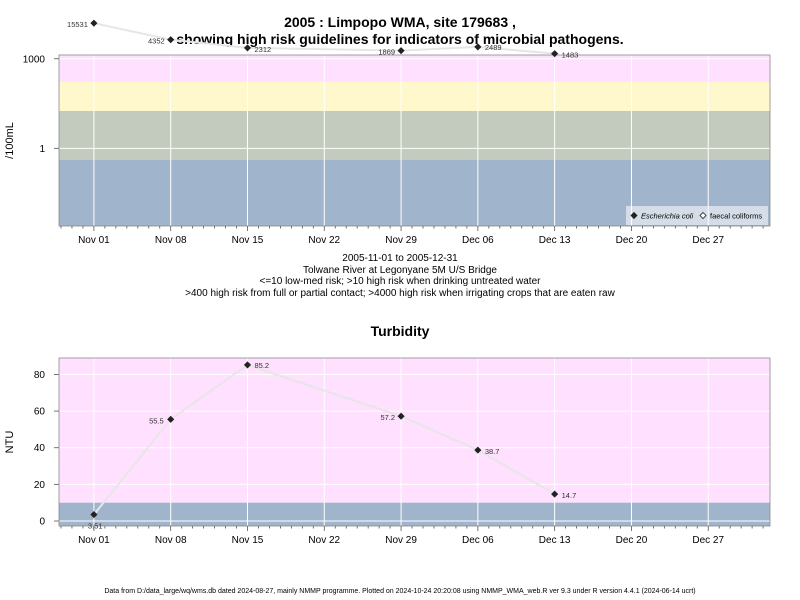 Image resolution: width=800 pixels, height=600 pixels. I want to click on chart-title-line-1: 2005 : Limpopo WMA, site 179683 ,, so click(400, 22).